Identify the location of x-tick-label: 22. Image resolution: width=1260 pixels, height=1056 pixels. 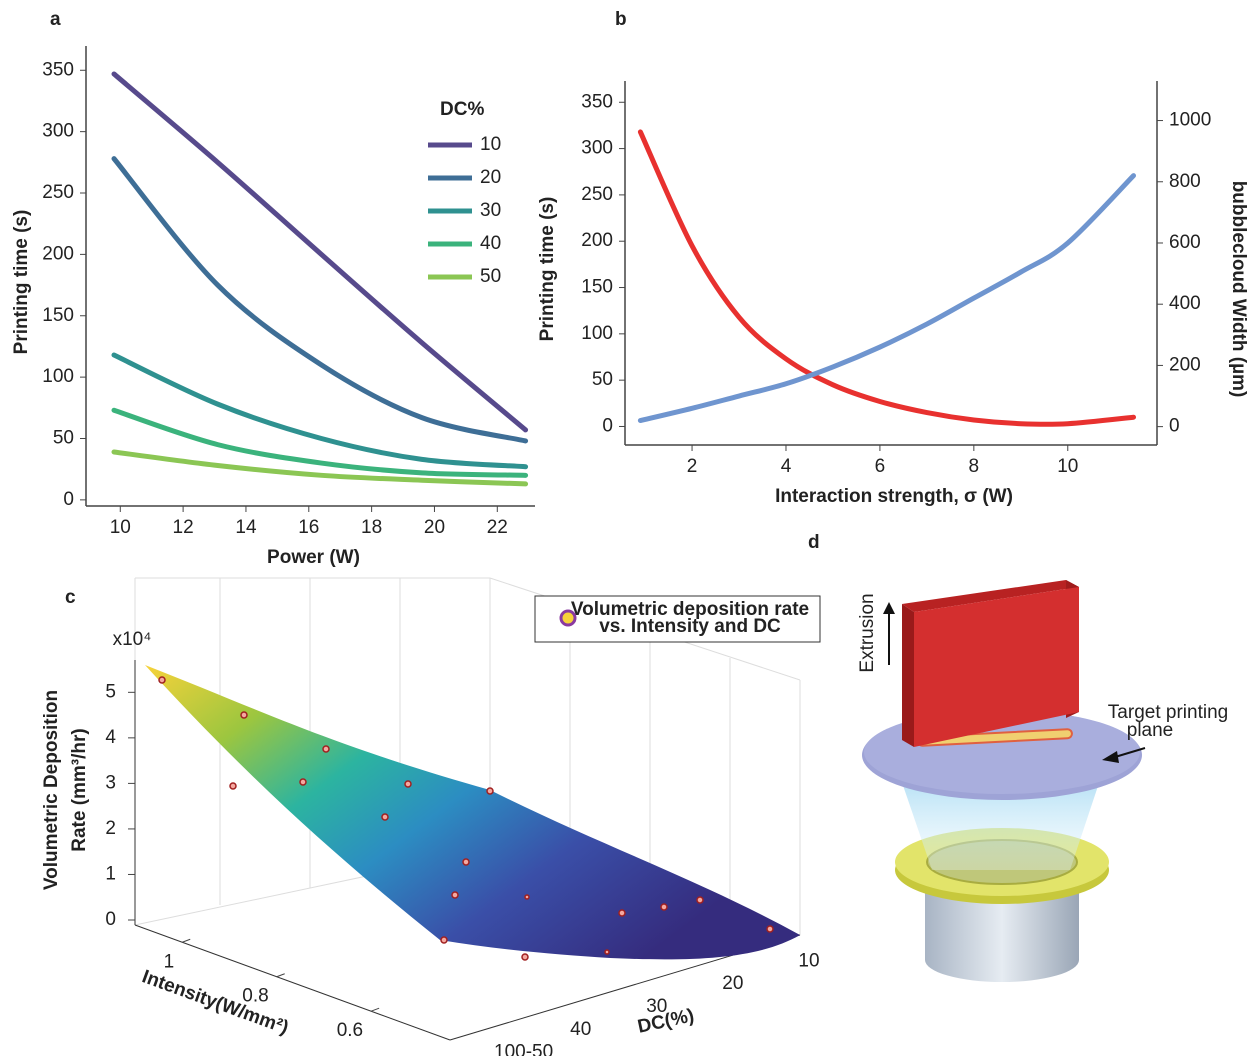
(497, 527).